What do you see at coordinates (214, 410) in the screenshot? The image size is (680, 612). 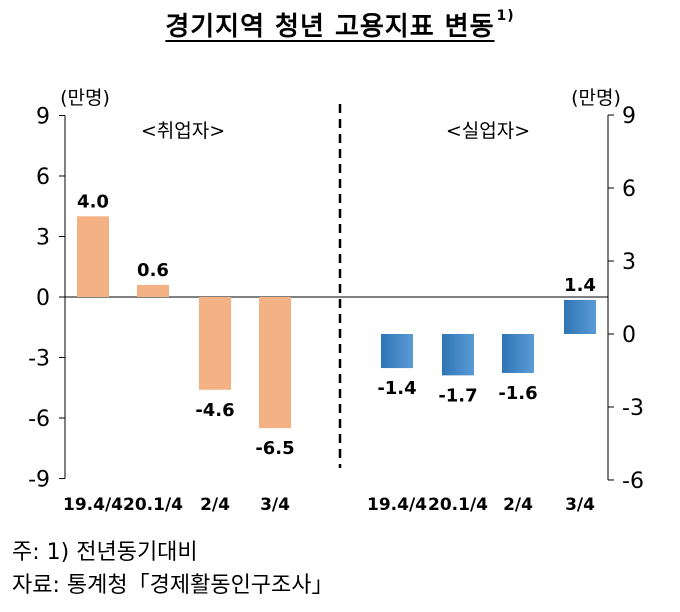 I see `data-label: -4.6` at bounding box center [214, 410].